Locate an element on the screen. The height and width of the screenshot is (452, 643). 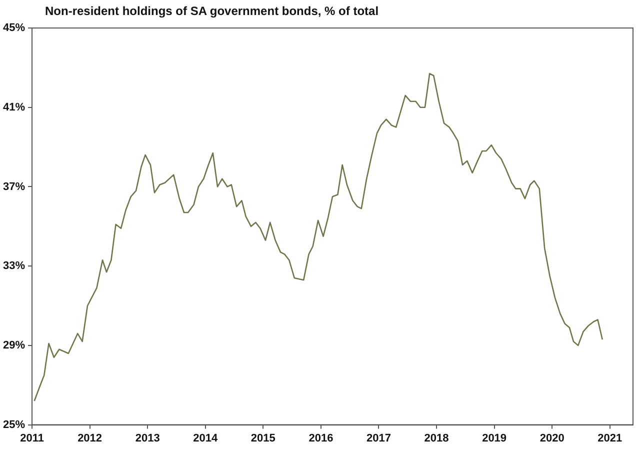
x-tick-label: 2013 is located at coordinates (147, 438).